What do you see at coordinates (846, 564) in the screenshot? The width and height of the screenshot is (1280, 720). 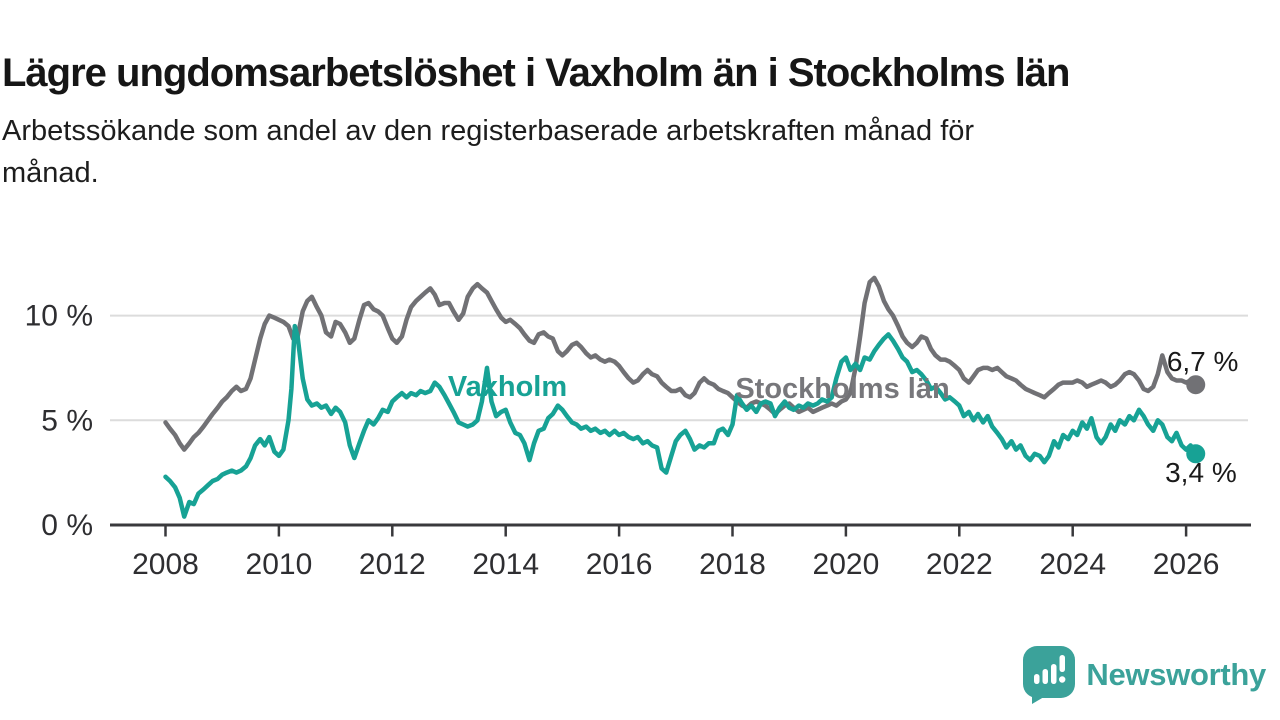 I see `x-axis-label: 2020` at bounding box center [846, 564].